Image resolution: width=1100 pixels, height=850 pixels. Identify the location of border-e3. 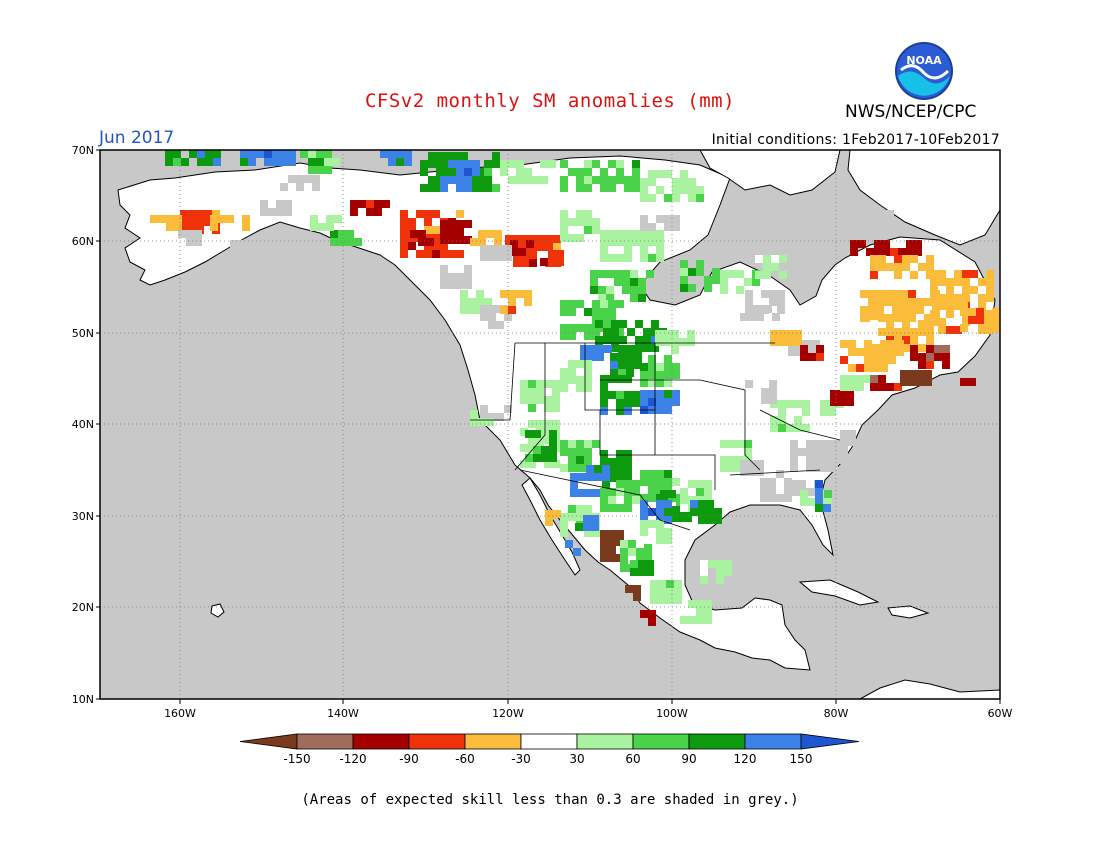
(775, 472).